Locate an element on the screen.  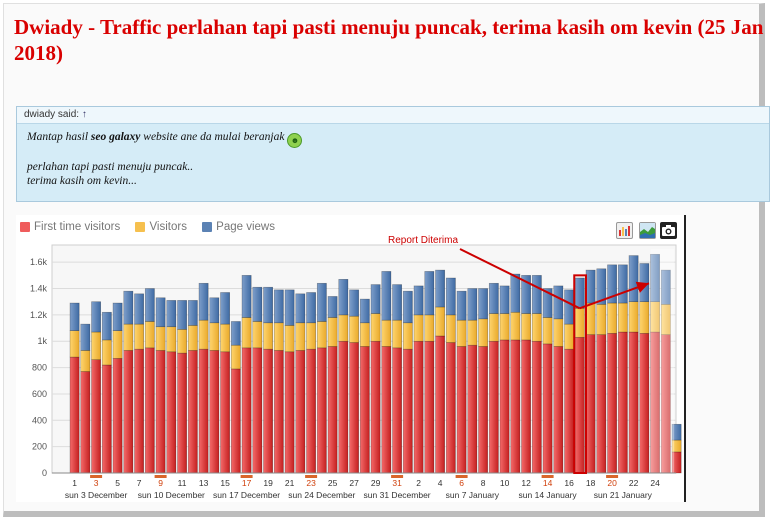
y-tick-label: 600 is located at coordinates (39, 394).